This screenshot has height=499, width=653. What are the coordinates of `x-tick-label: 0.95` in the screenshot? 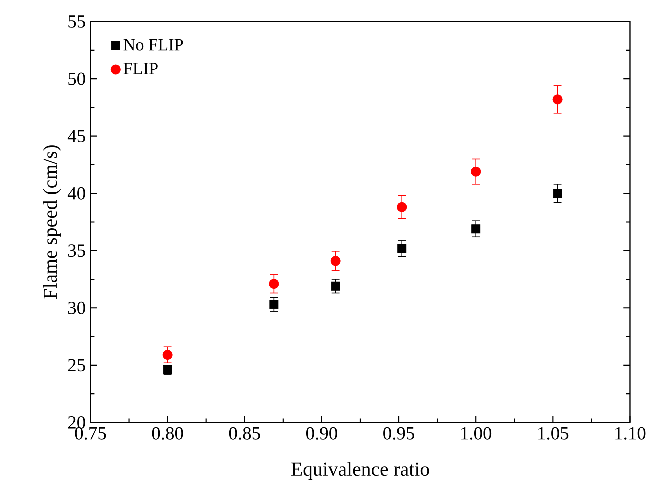 It's located at (399, 433).